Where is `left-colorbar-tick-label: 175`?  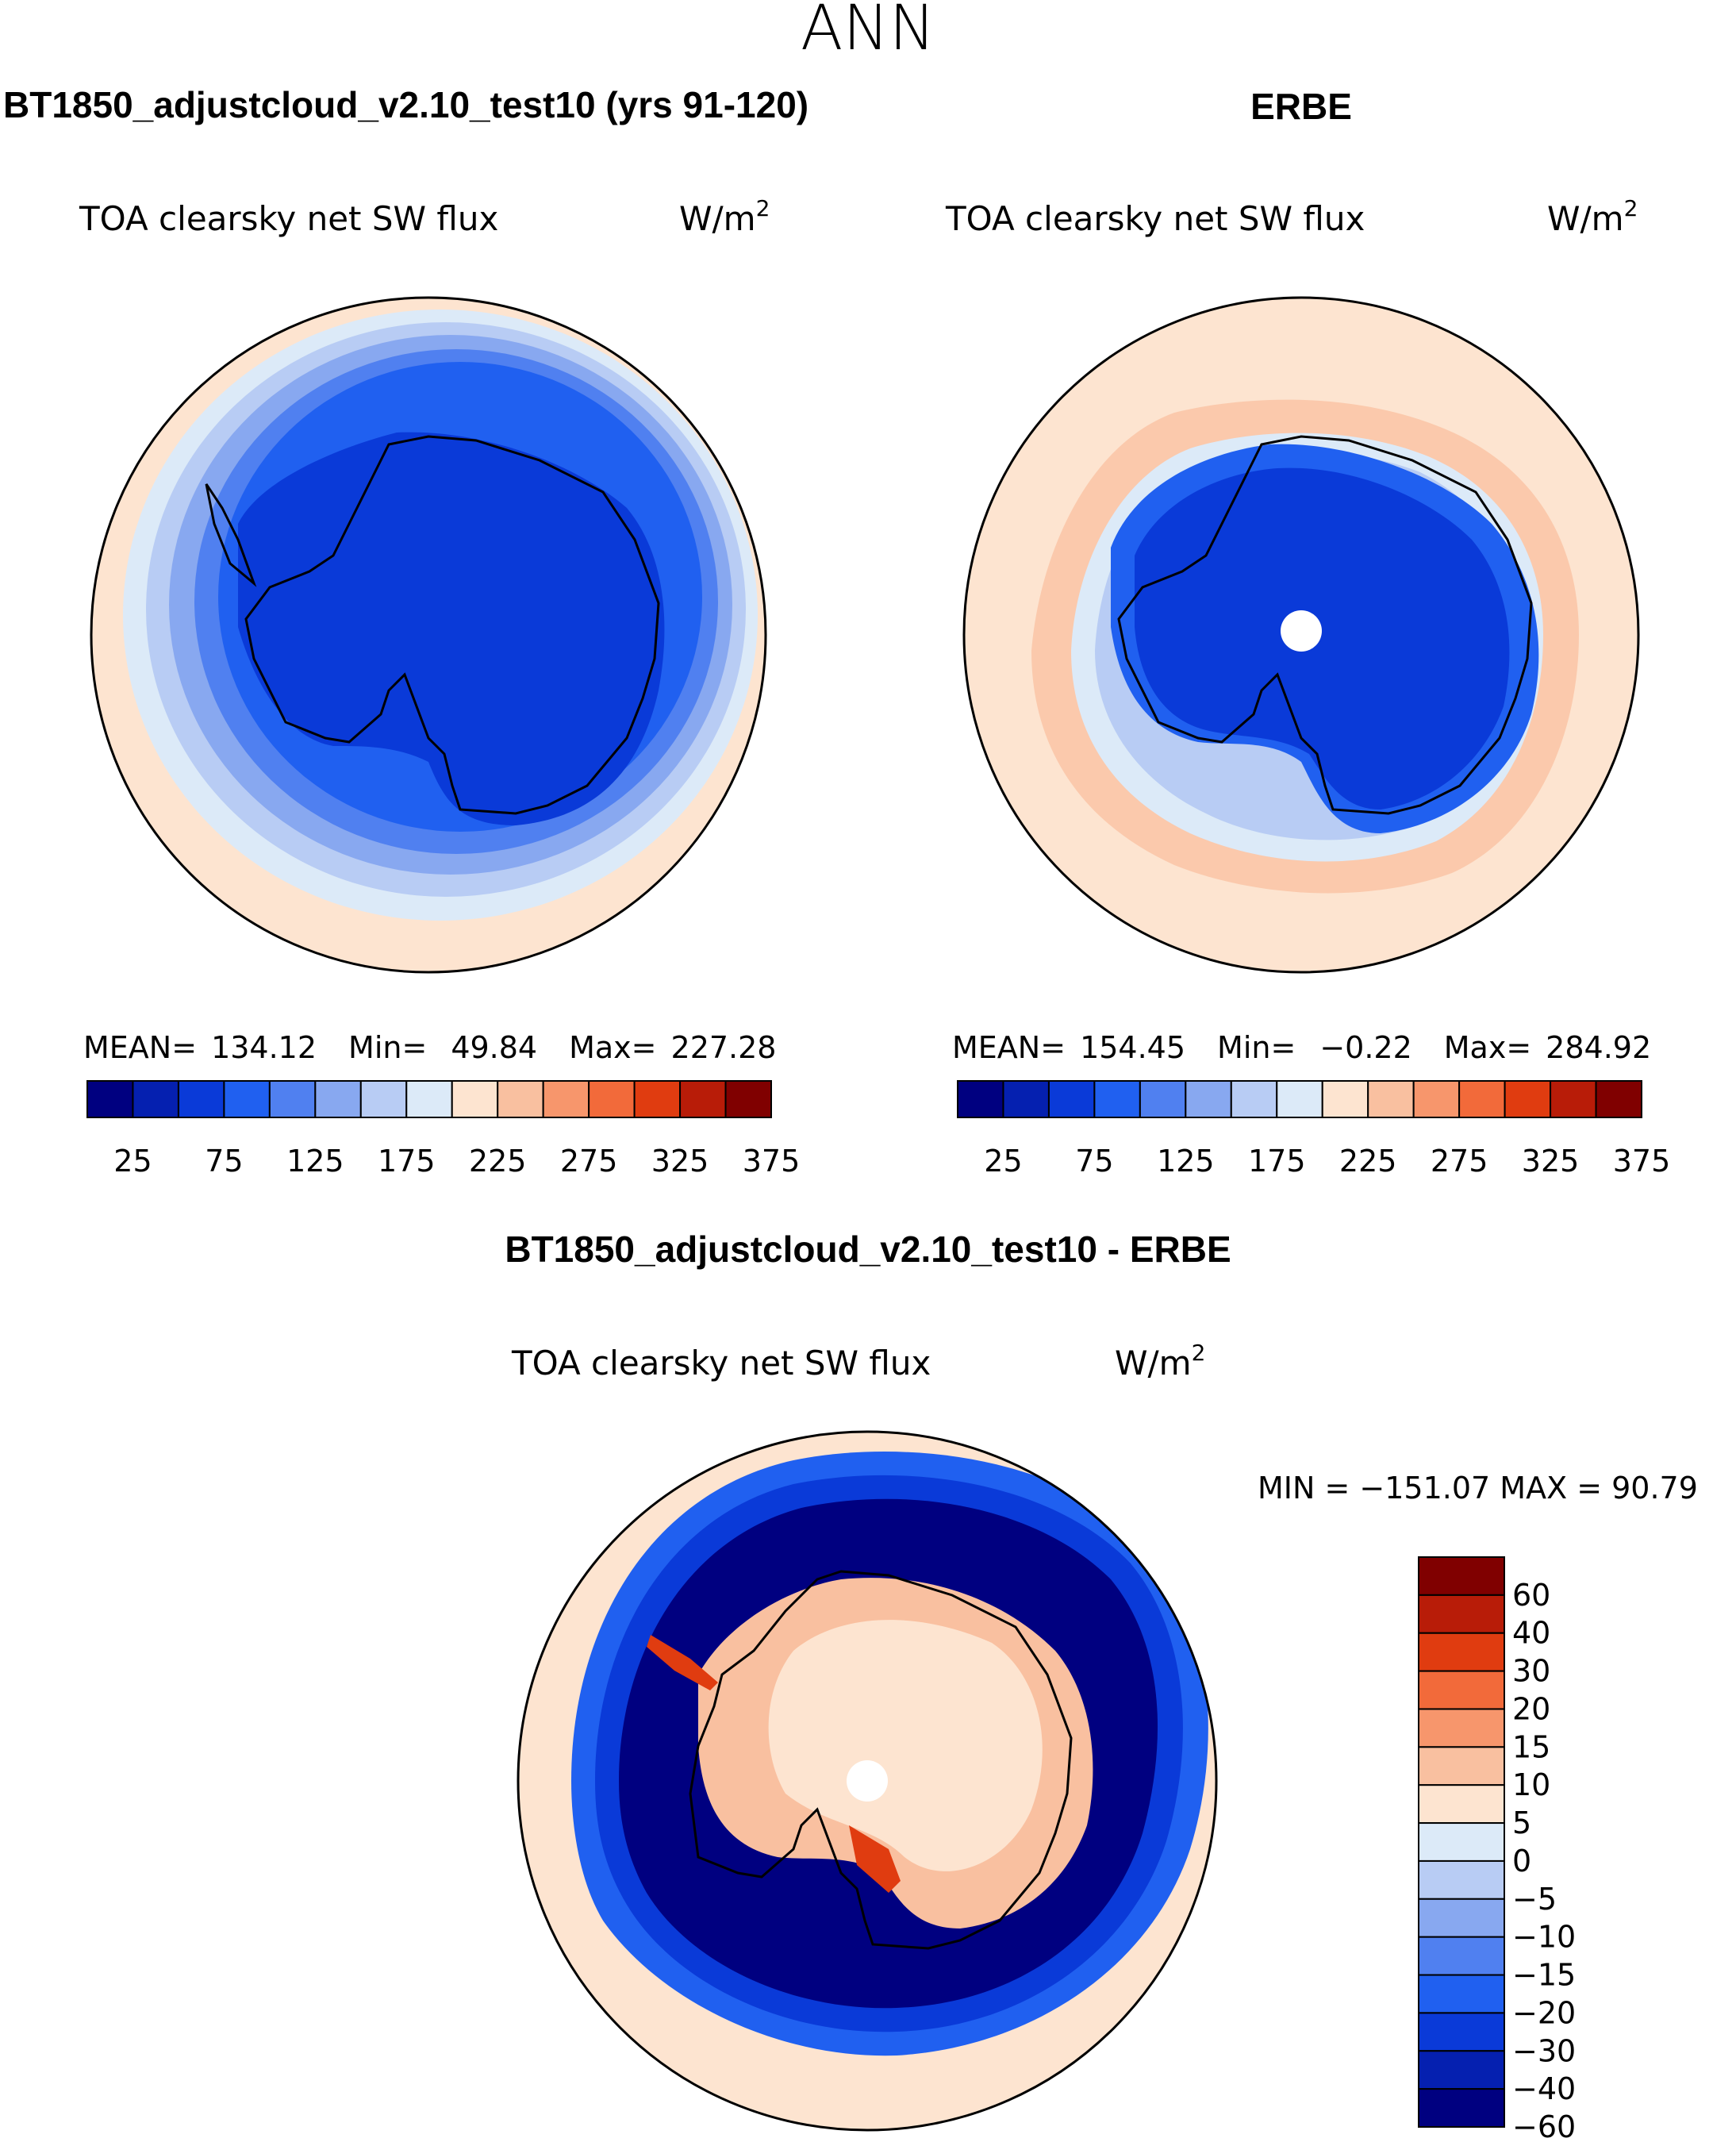 left-colorbar-tick-label: 175 is located at coordinates (407, 1161).